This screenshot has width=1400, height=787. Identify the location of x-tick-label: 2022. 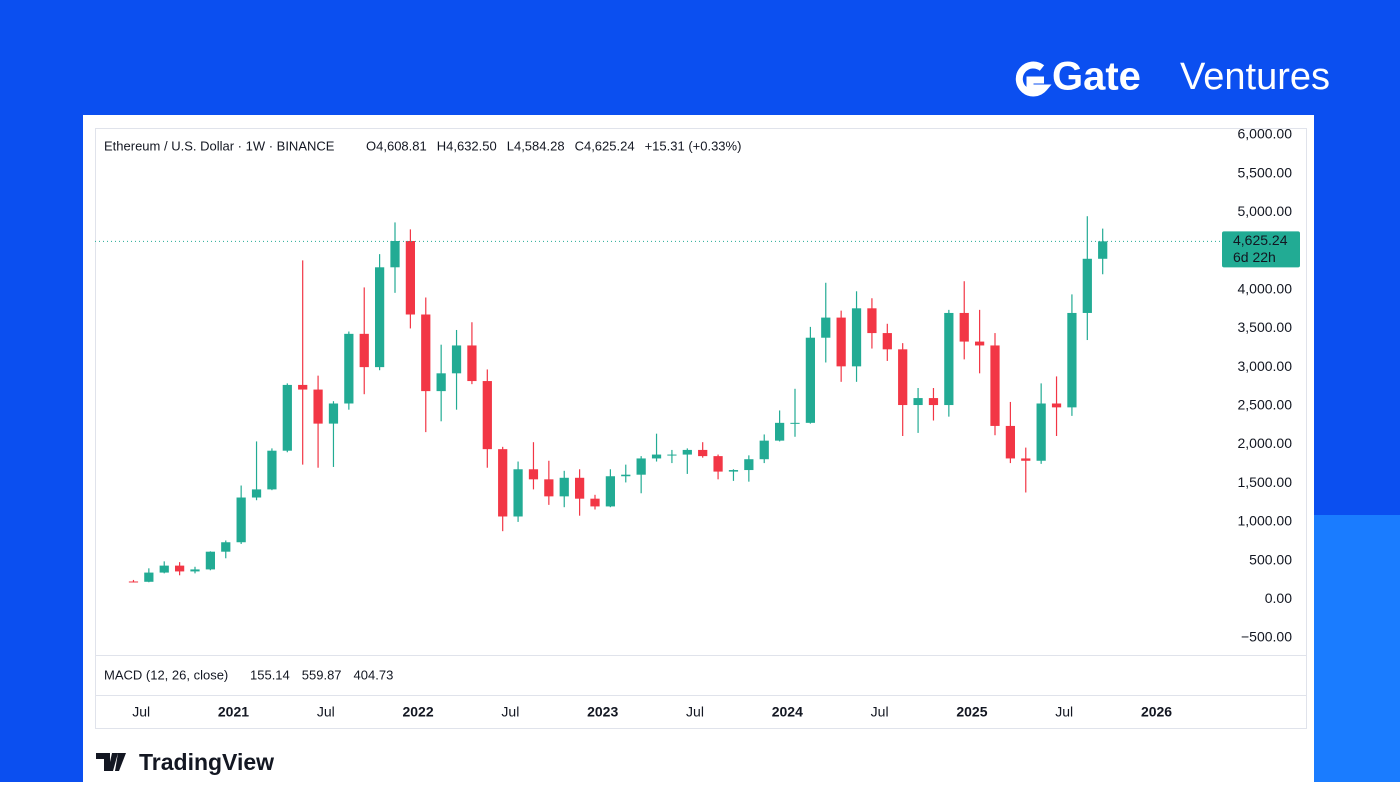
(417, 712).